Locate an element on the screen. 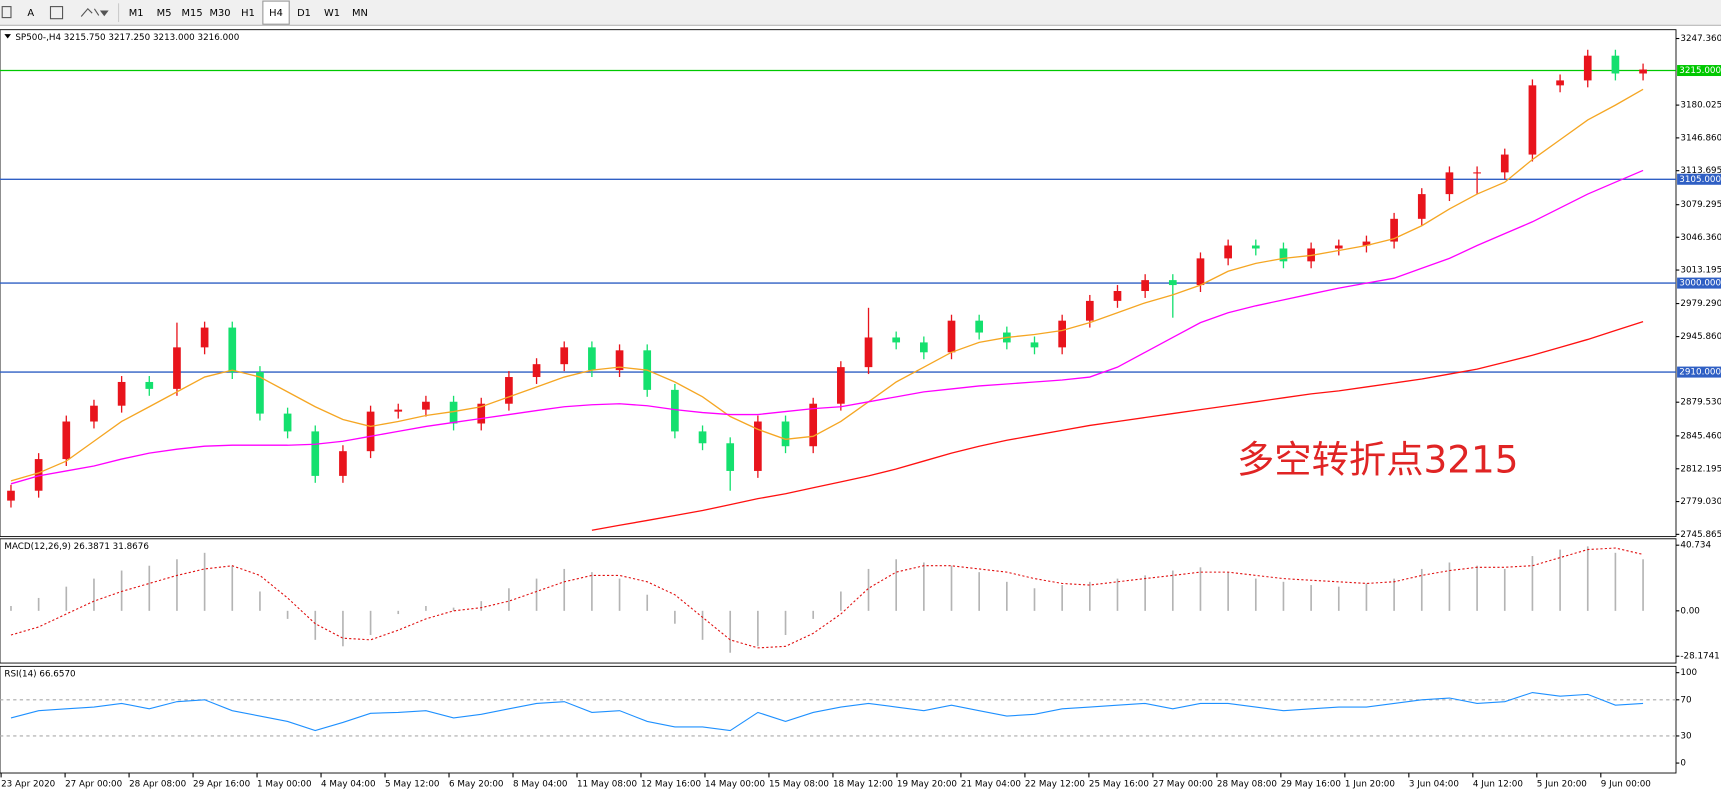 The image size is (1721, 795). y-tick-label: 0 is located at coordinates (1683, 764).